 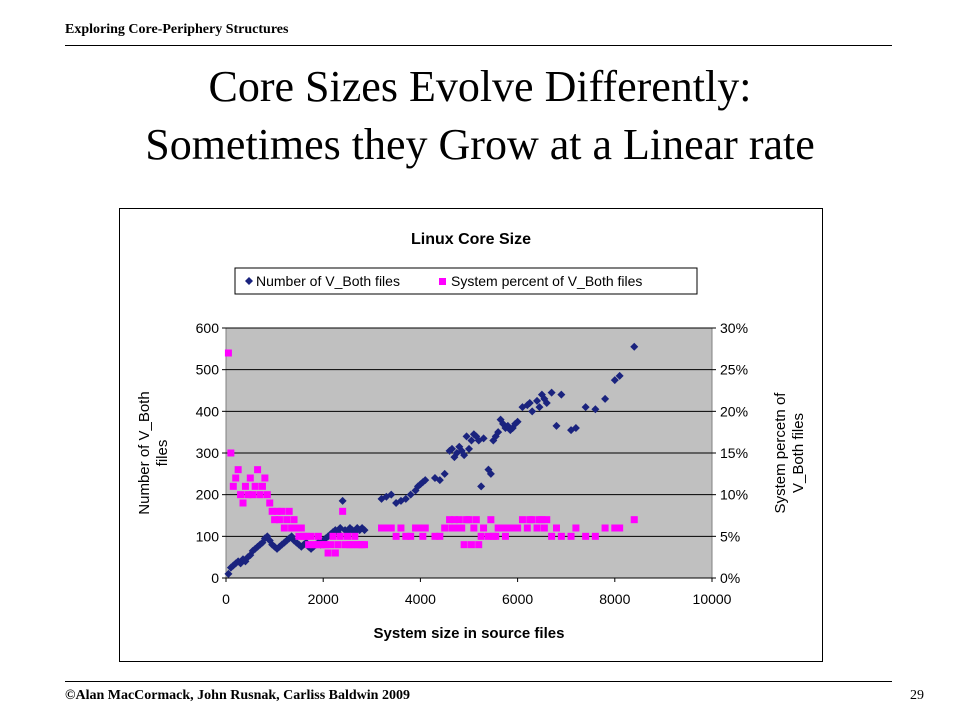 What do you see at coordinates (517, 599) in the screenshot?
I see `x-tick-label: 6000` at bounding box center [517, 599].